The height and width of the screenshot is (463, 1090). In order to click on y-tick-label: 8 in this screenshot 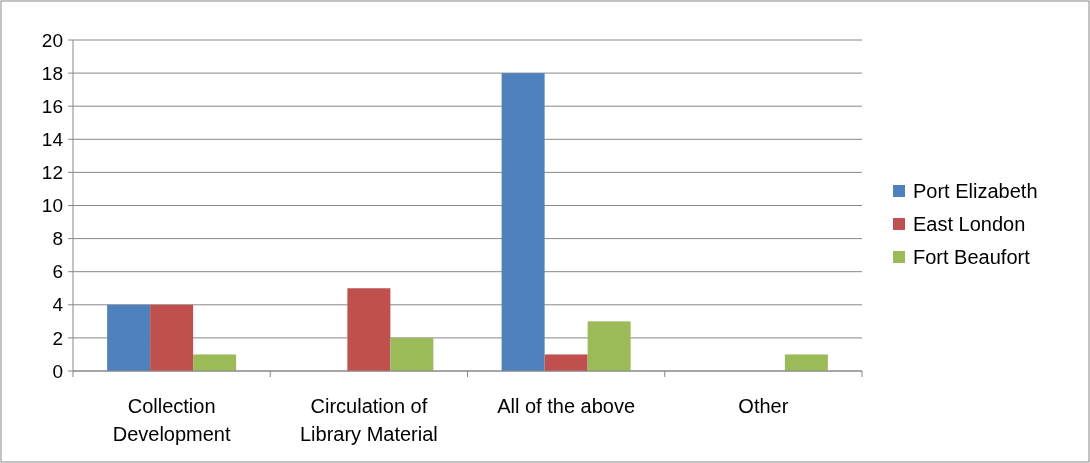, I will do `click(57, 239)`.